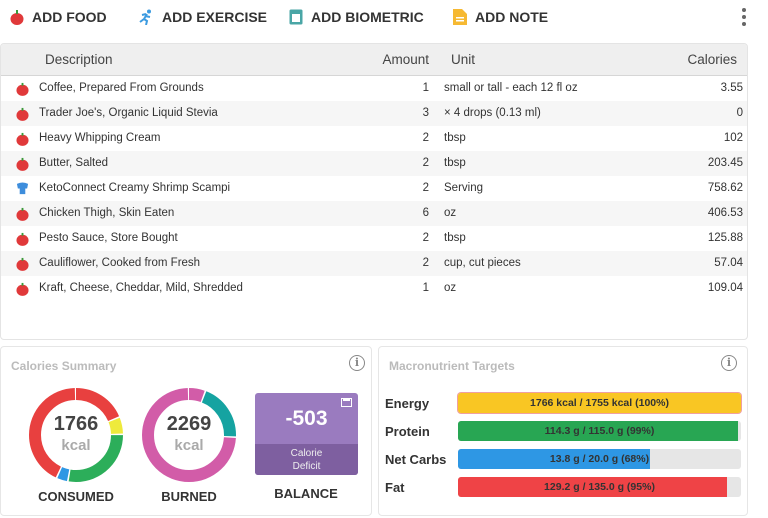 The width and height of the screenshot is (768, 518). What do you see at coordinates (374, 138) in the screenshot?
I see `table-row: Heavy Whipping Cream 2 tbsp 102` at bounding box center [374, 138].